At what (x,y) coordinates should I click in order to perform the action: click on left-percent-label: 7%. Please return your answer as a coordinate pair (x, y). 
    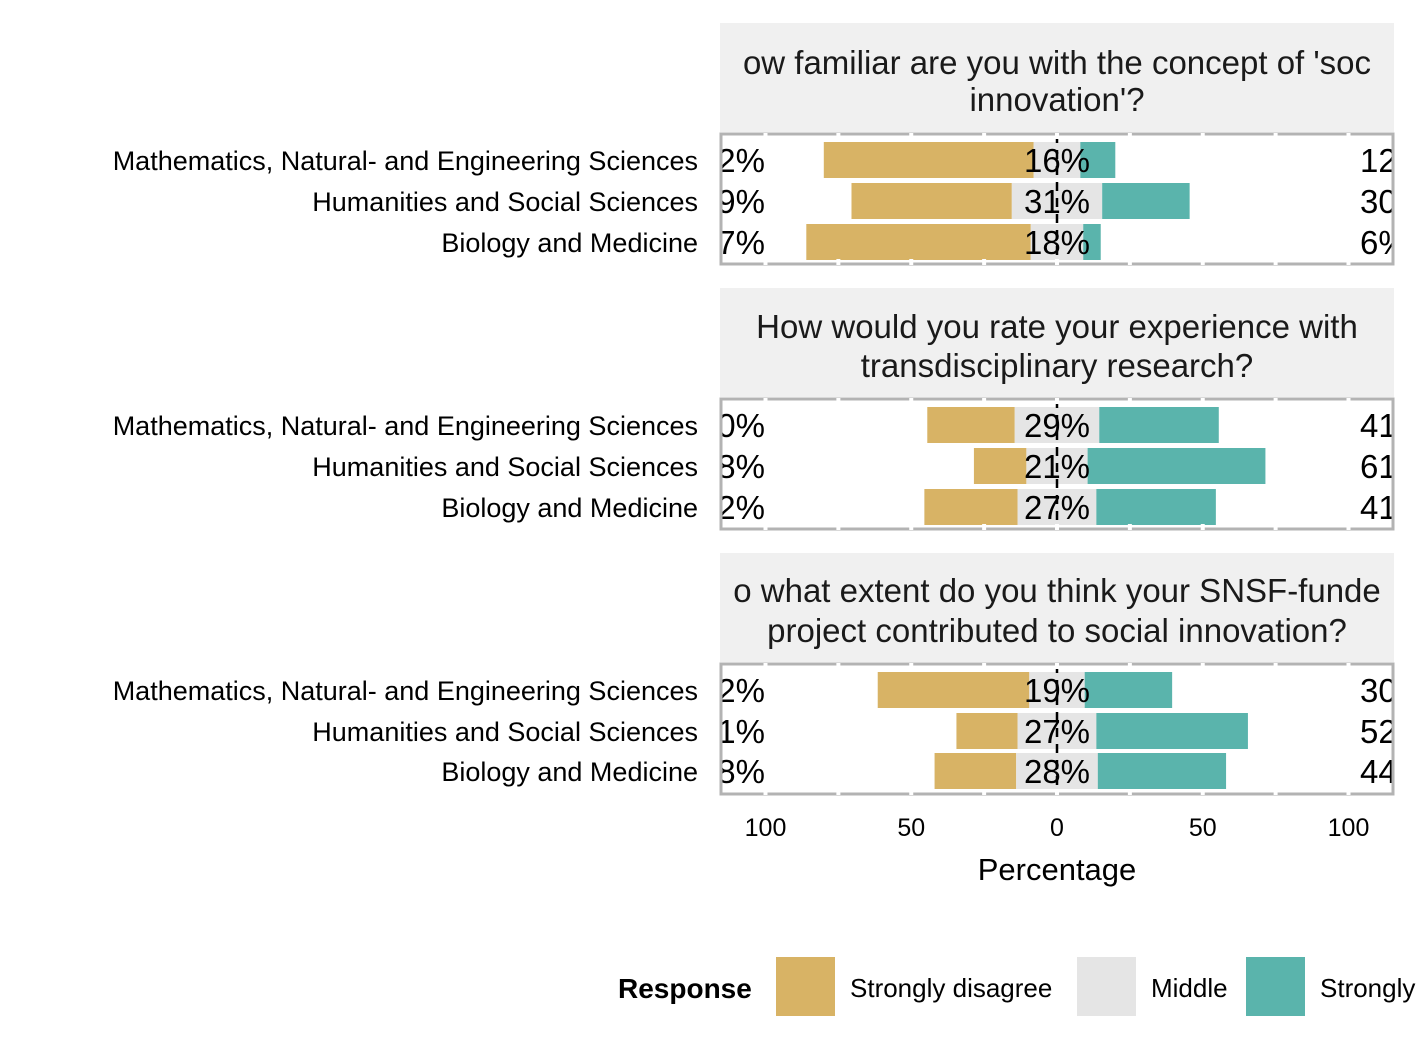
    Looking at the image, I should click on (741, 242).